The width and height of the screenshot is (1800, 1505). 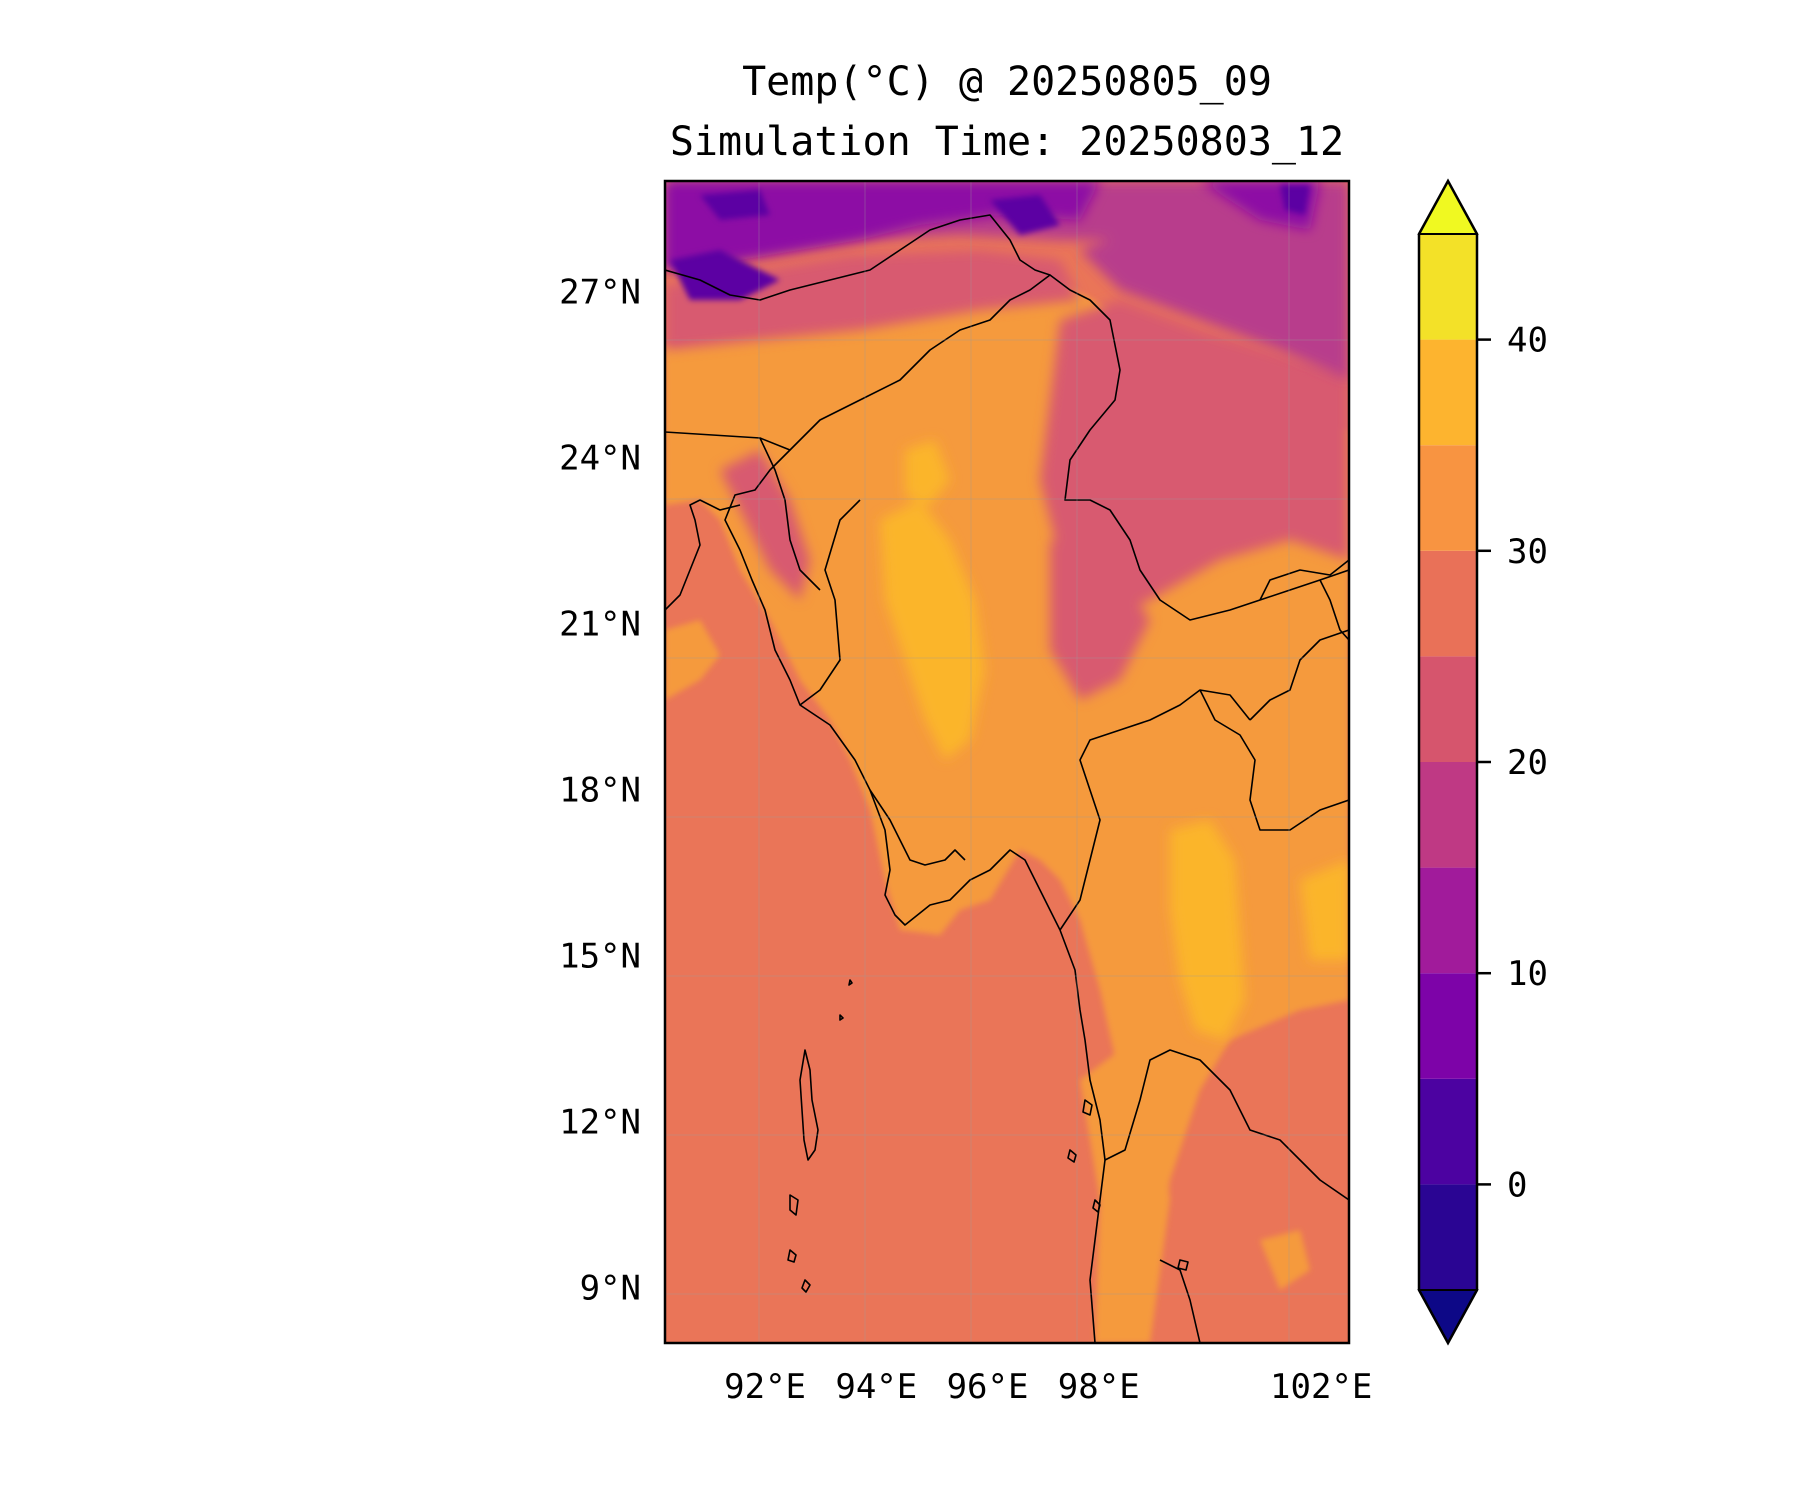 I want to click on colorbar-extend-high, so click(x=1448, y=206).